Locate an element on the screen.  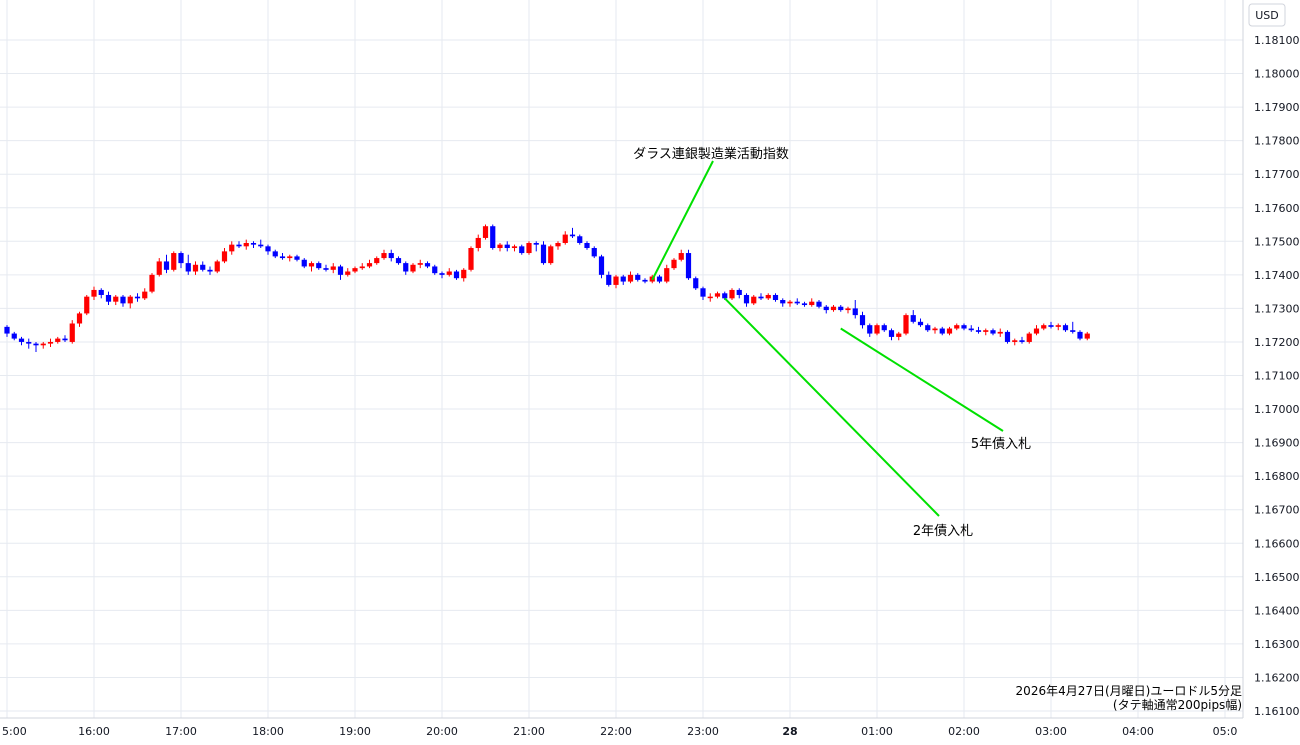
y-tick-label: 1.16400 is located at coordinates (1277, 610).